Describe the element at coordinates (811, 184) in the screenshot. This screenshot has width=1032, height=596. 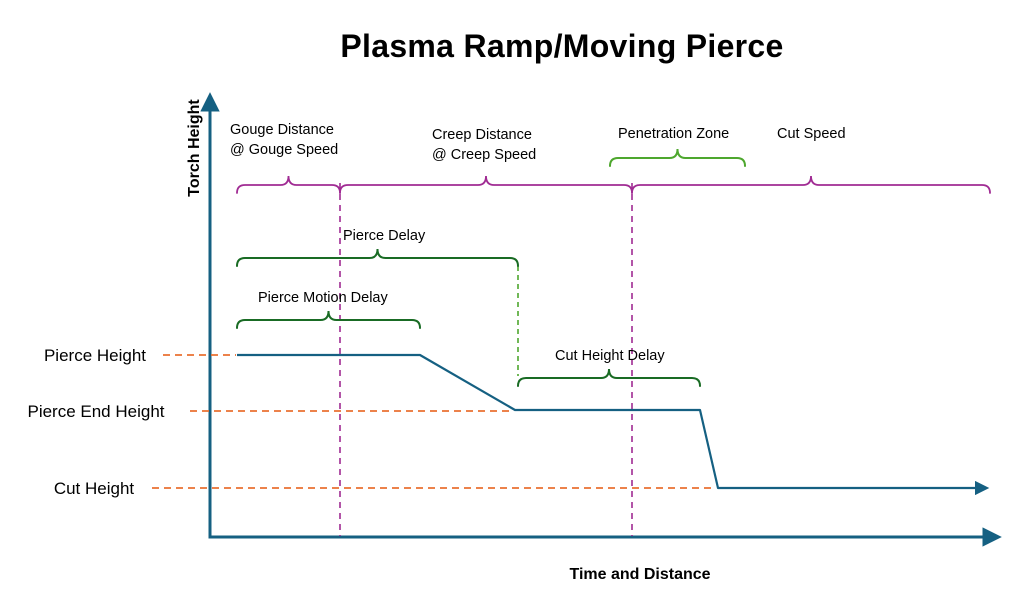
I see `brace-cut-speed` at that location.